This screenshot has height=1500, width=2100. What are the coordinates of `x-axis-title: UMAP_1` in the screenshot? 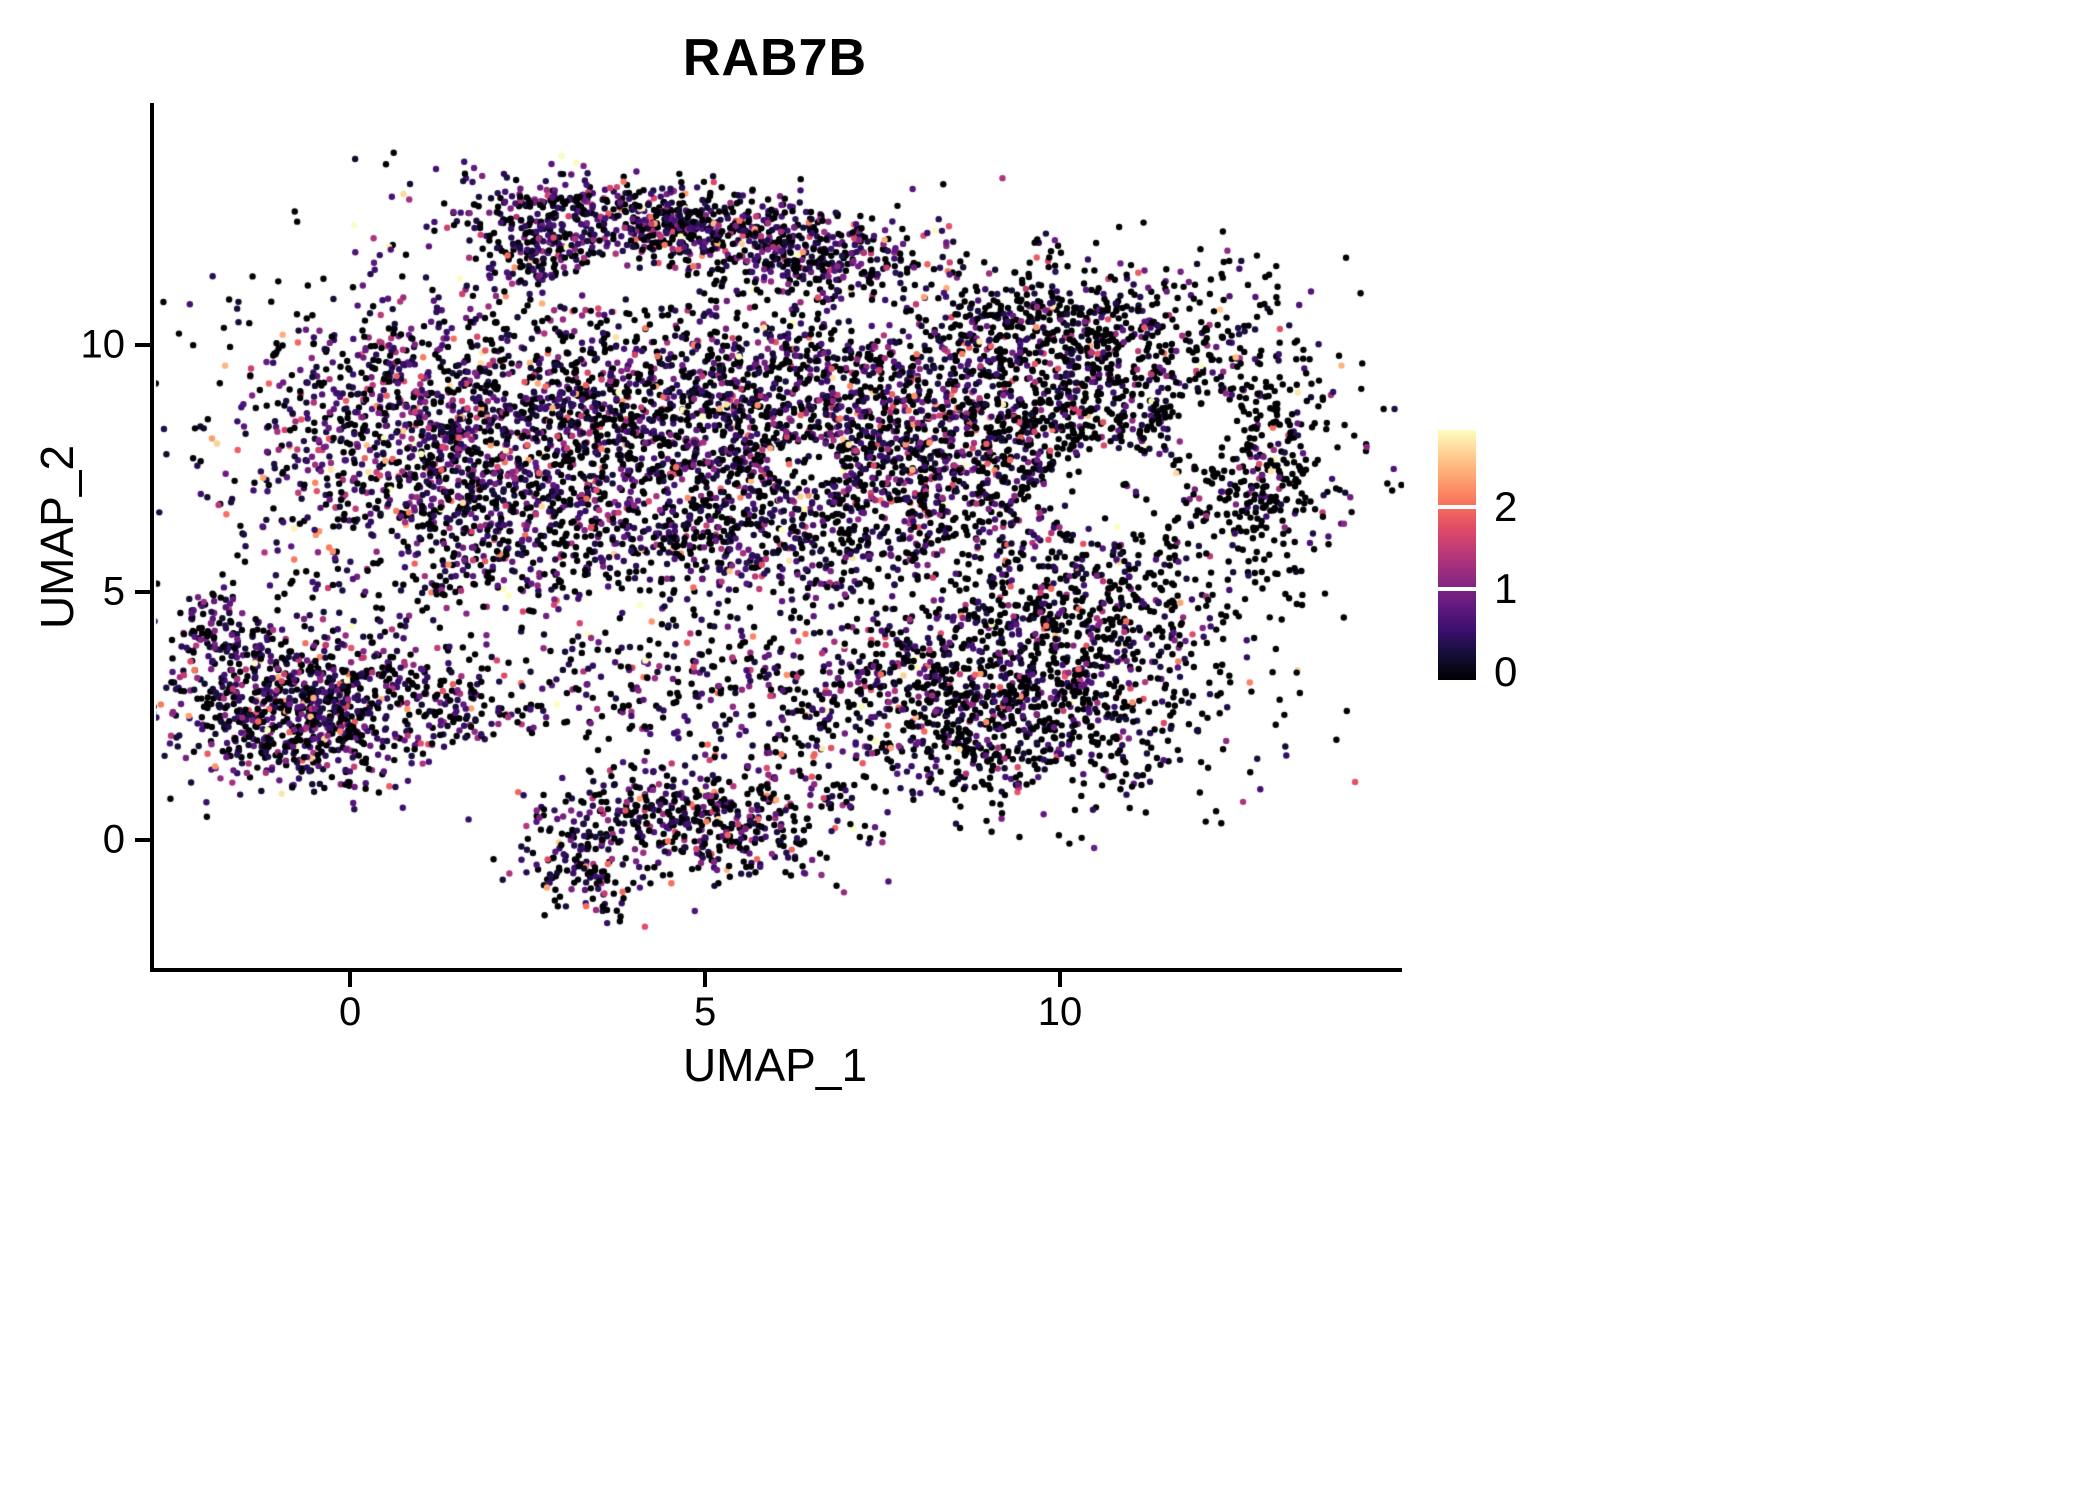 It's located at (775, 1065).